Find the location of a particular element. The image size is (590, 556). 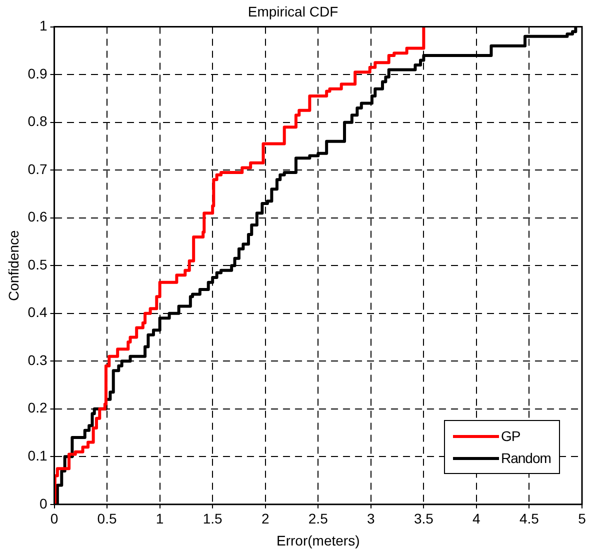

y-tick-label: 0 is located at coordinates (43, 503).